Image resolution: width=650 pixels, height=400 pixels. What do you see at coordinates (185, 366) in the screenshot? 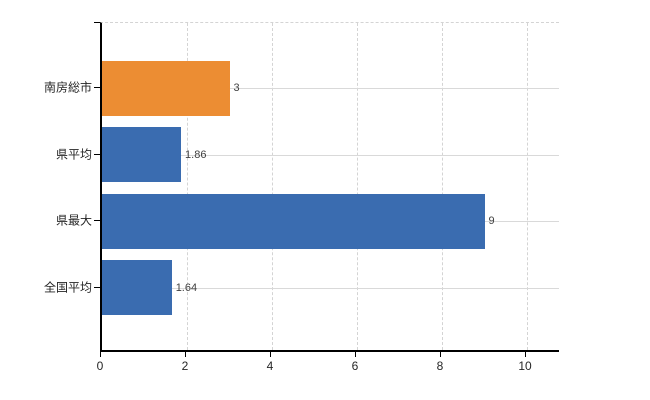
I see `x-tick-label: 2` at bounding box center [185, 366].